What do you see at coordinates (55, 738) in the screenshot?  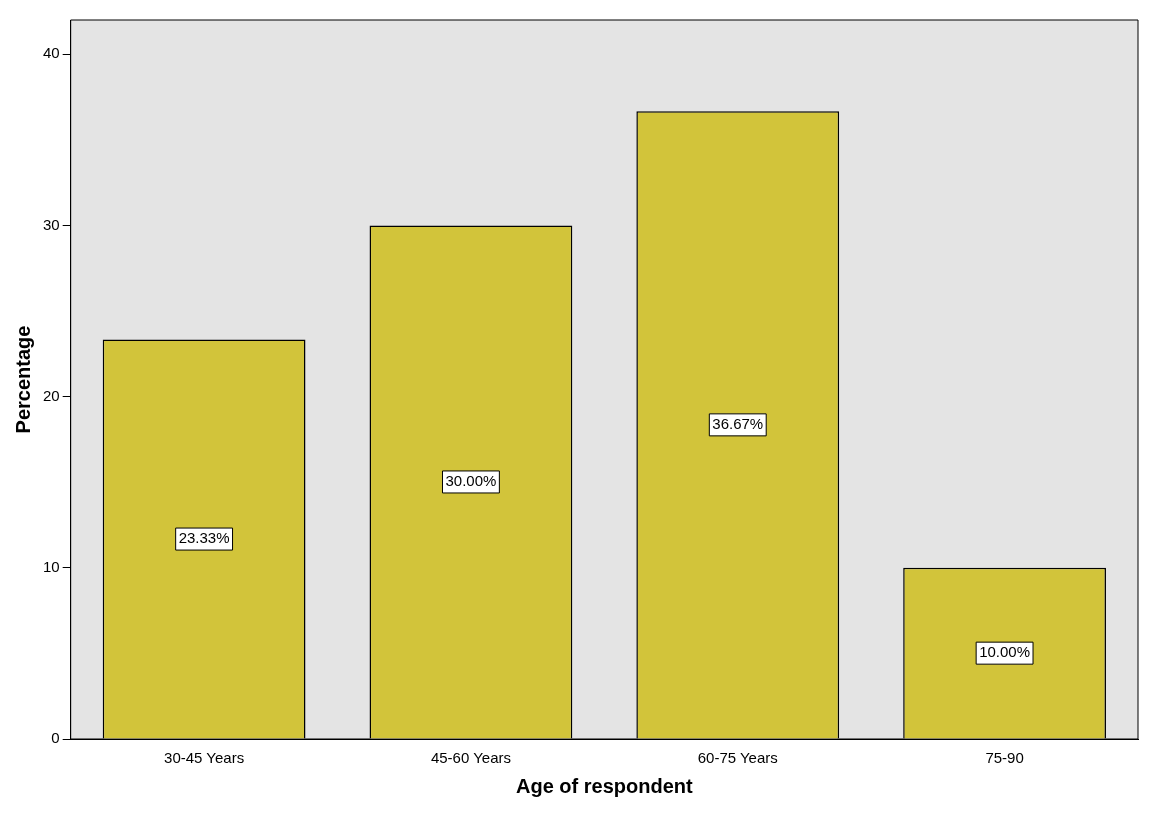 I see `y-tick-label: 0` at bounding box center [55, 738].